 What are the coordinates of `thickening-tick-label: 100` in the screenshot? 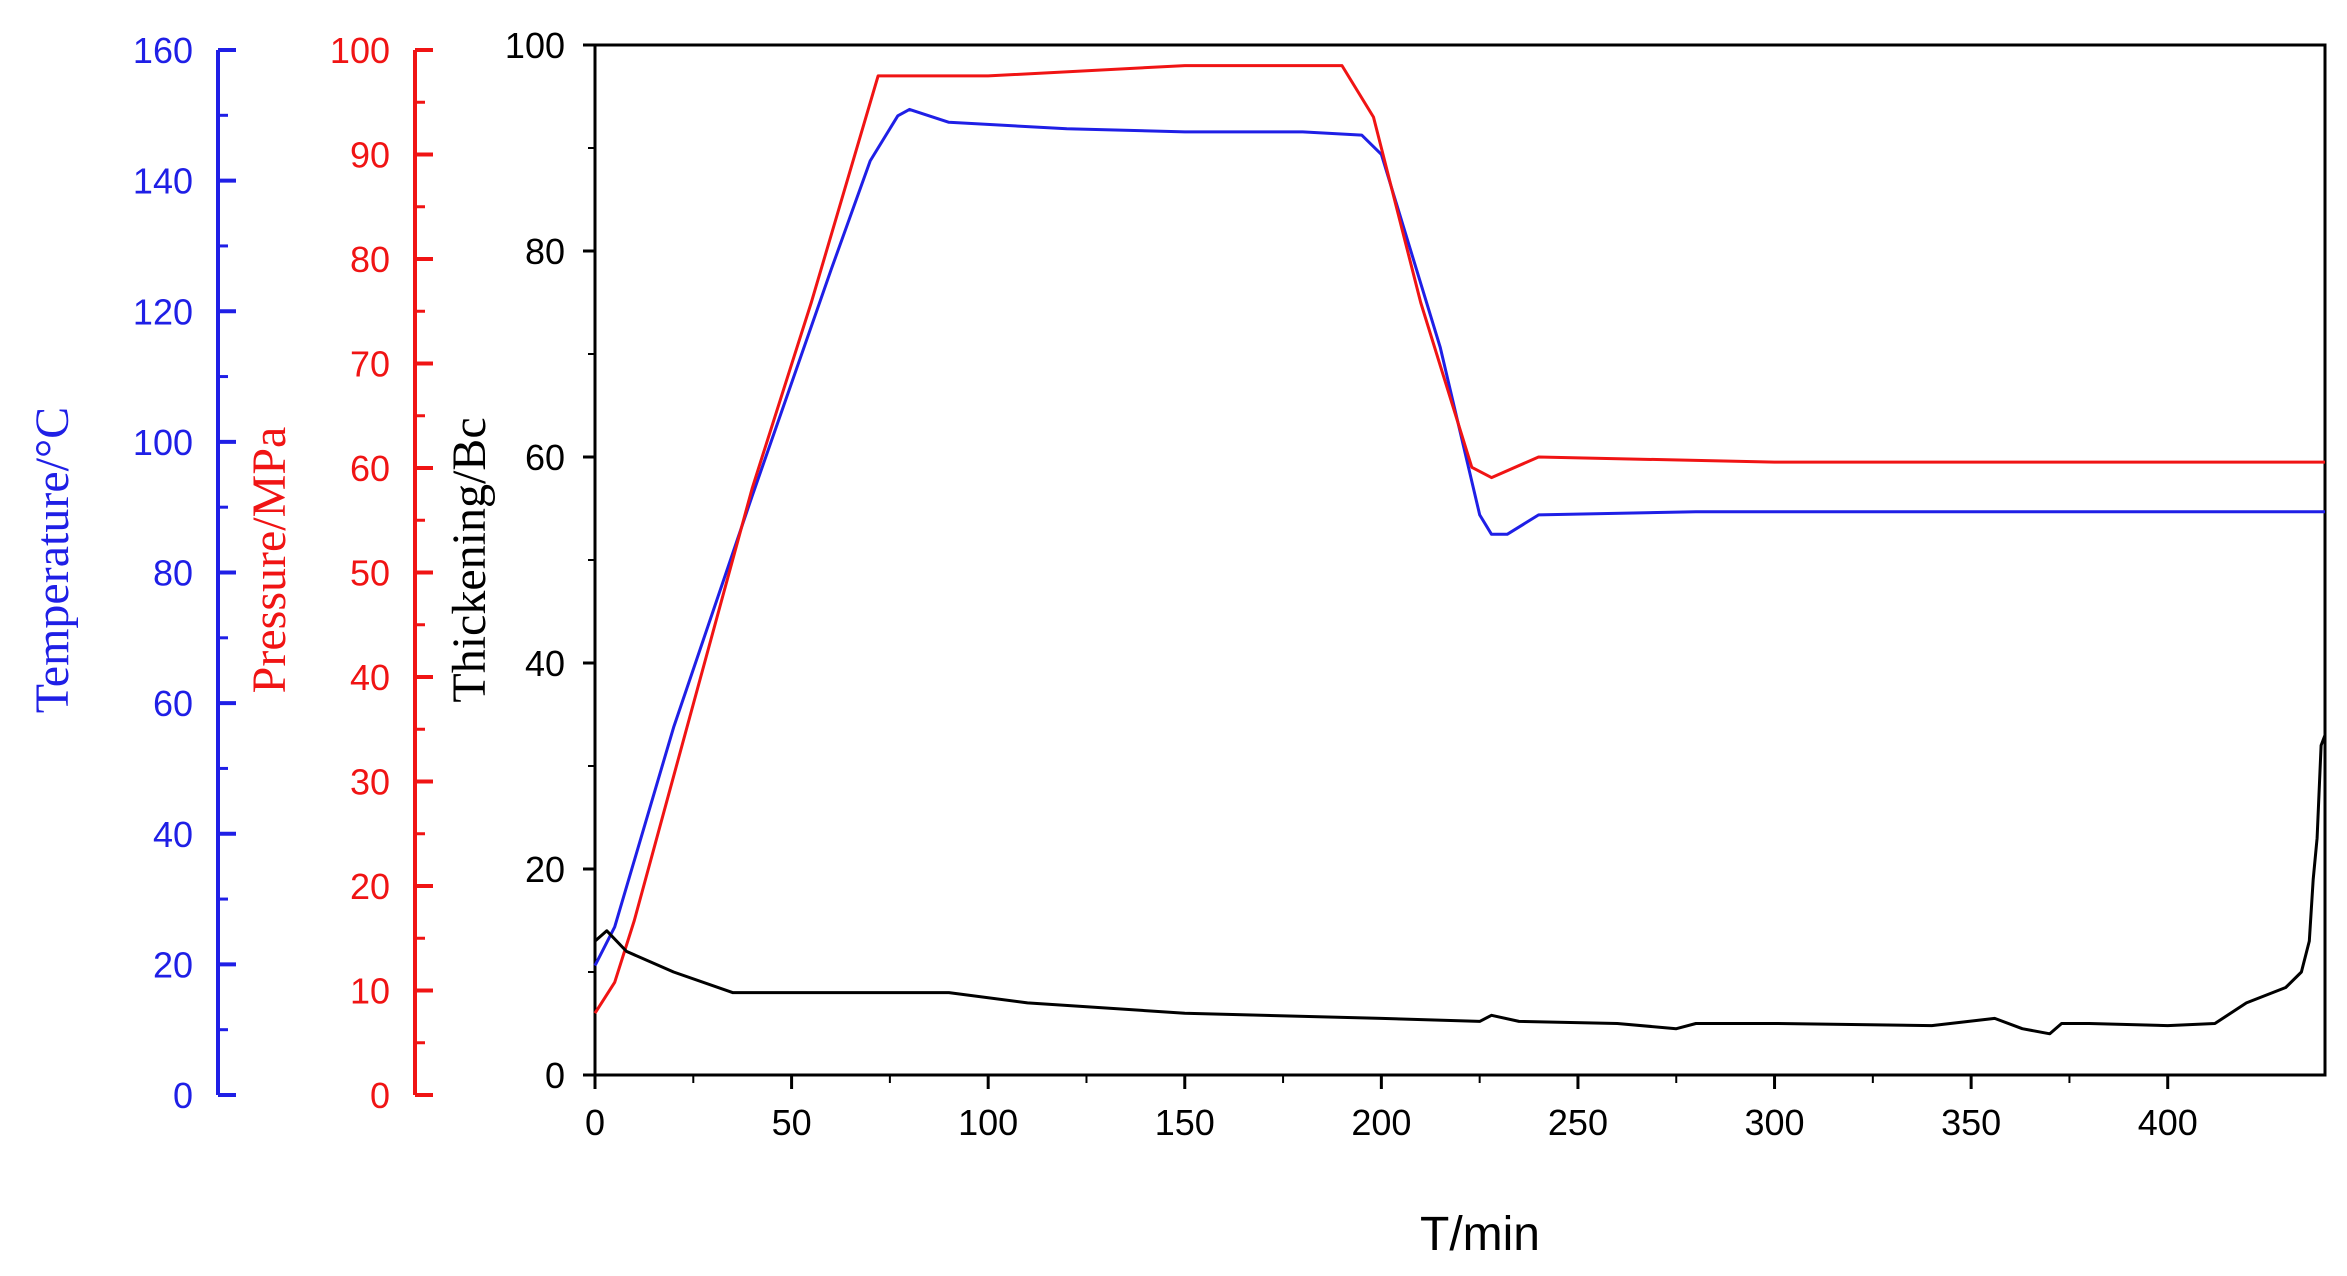 It's located at (535, 45).